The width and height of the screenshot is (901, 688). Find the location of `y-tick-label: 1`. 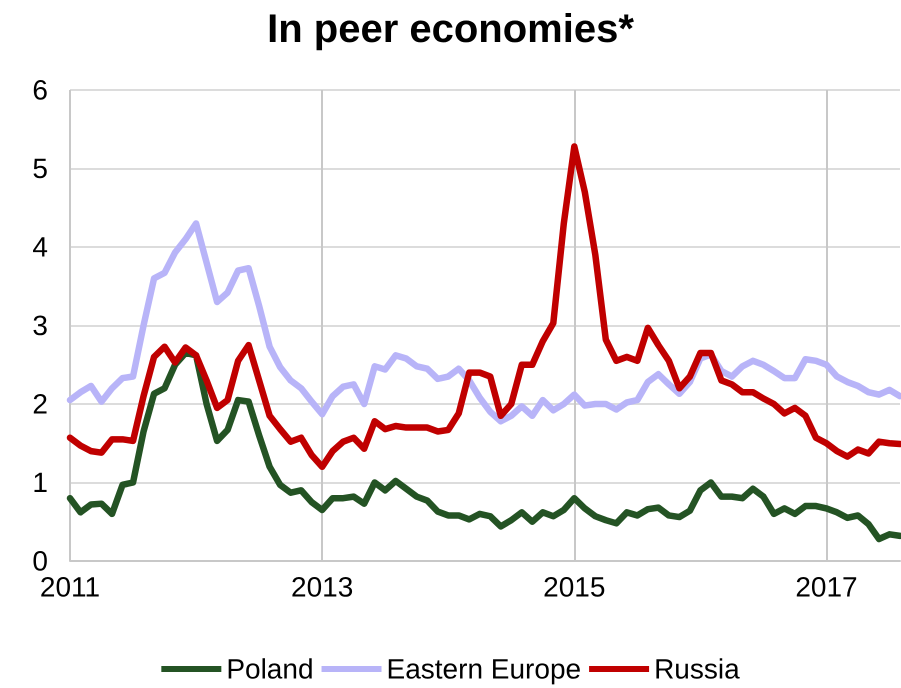

y-tick-label: 1 is located at coordinates (40, 482).